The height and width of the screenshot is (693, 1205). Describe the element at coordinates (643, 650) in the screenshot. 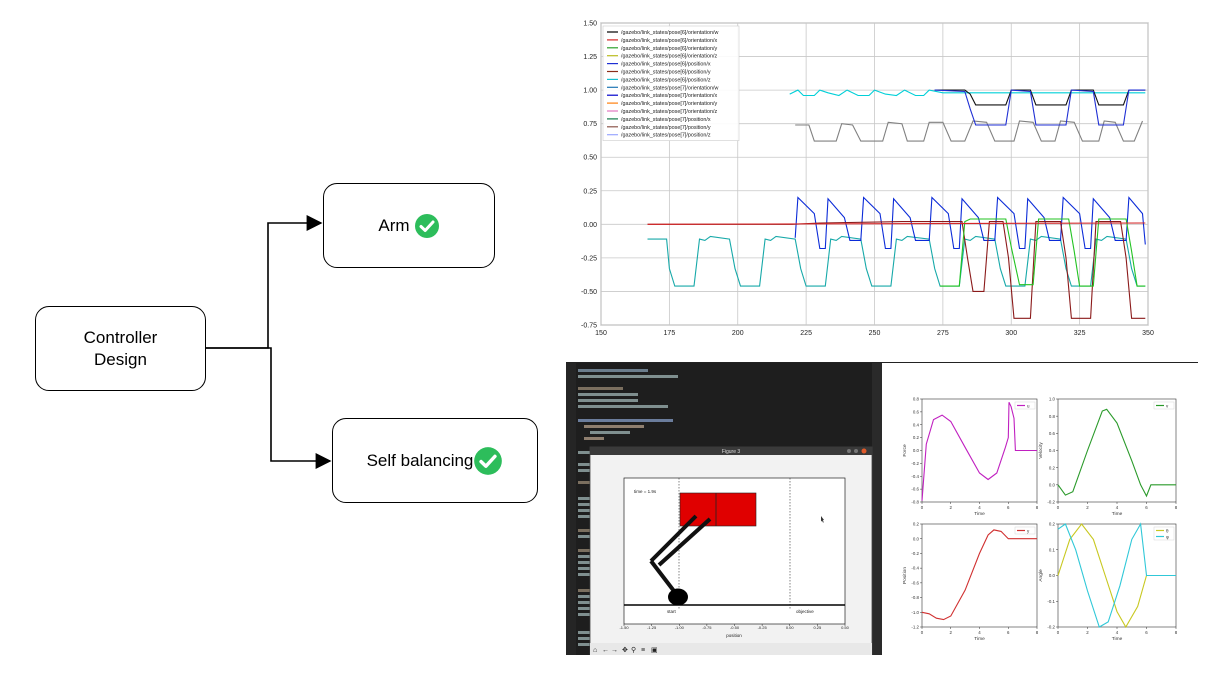

I see `configure-icon: ≡` at that location.